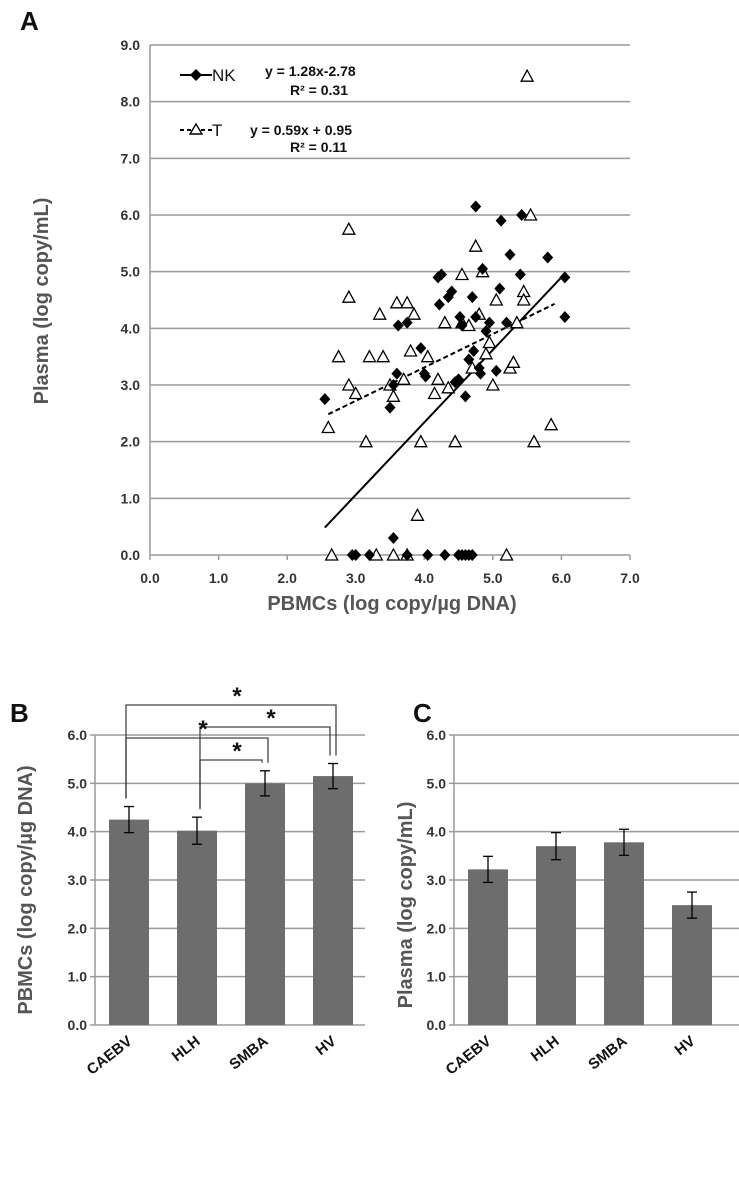 Image resolution: width=739 pixels, height=1193 pixels. What do you see at coordinates (216, 880) in the screenshot?
I see `panel-b-bar-chart: 0.0 1.0 2.0 3.0 4.0 5.0 6.0 CAEBV HLH SMBA HV * * * *` at bounding box center [216, 880].